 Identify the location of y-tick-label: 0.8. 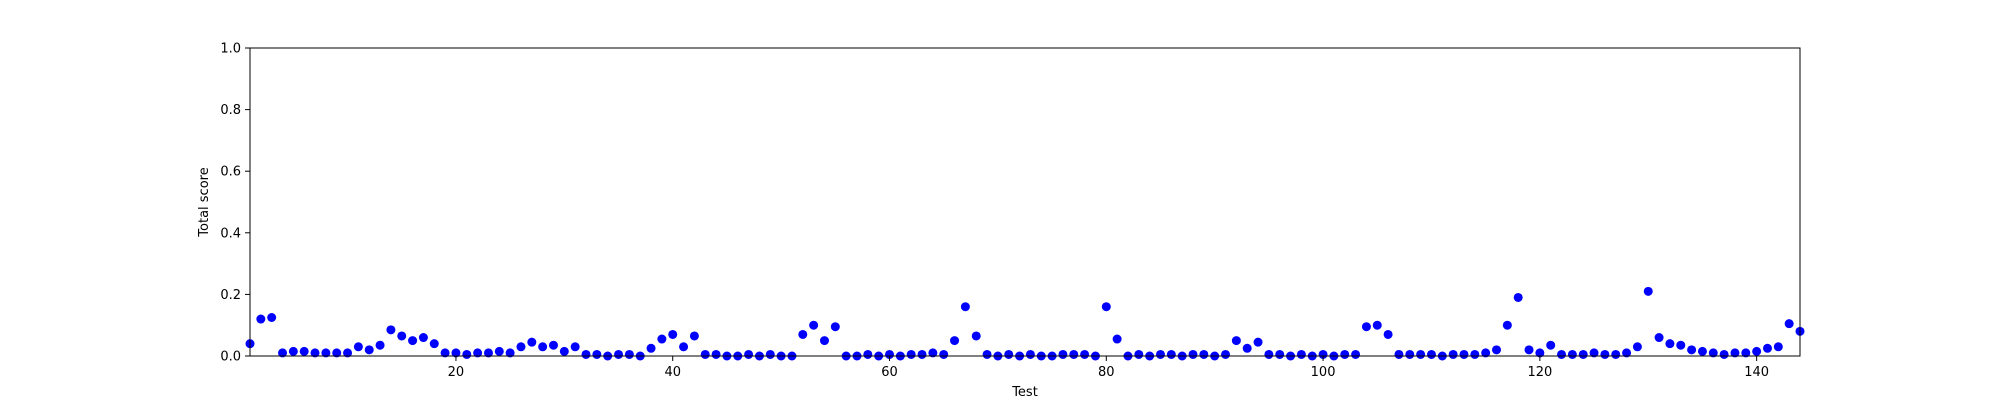
(230, 110).